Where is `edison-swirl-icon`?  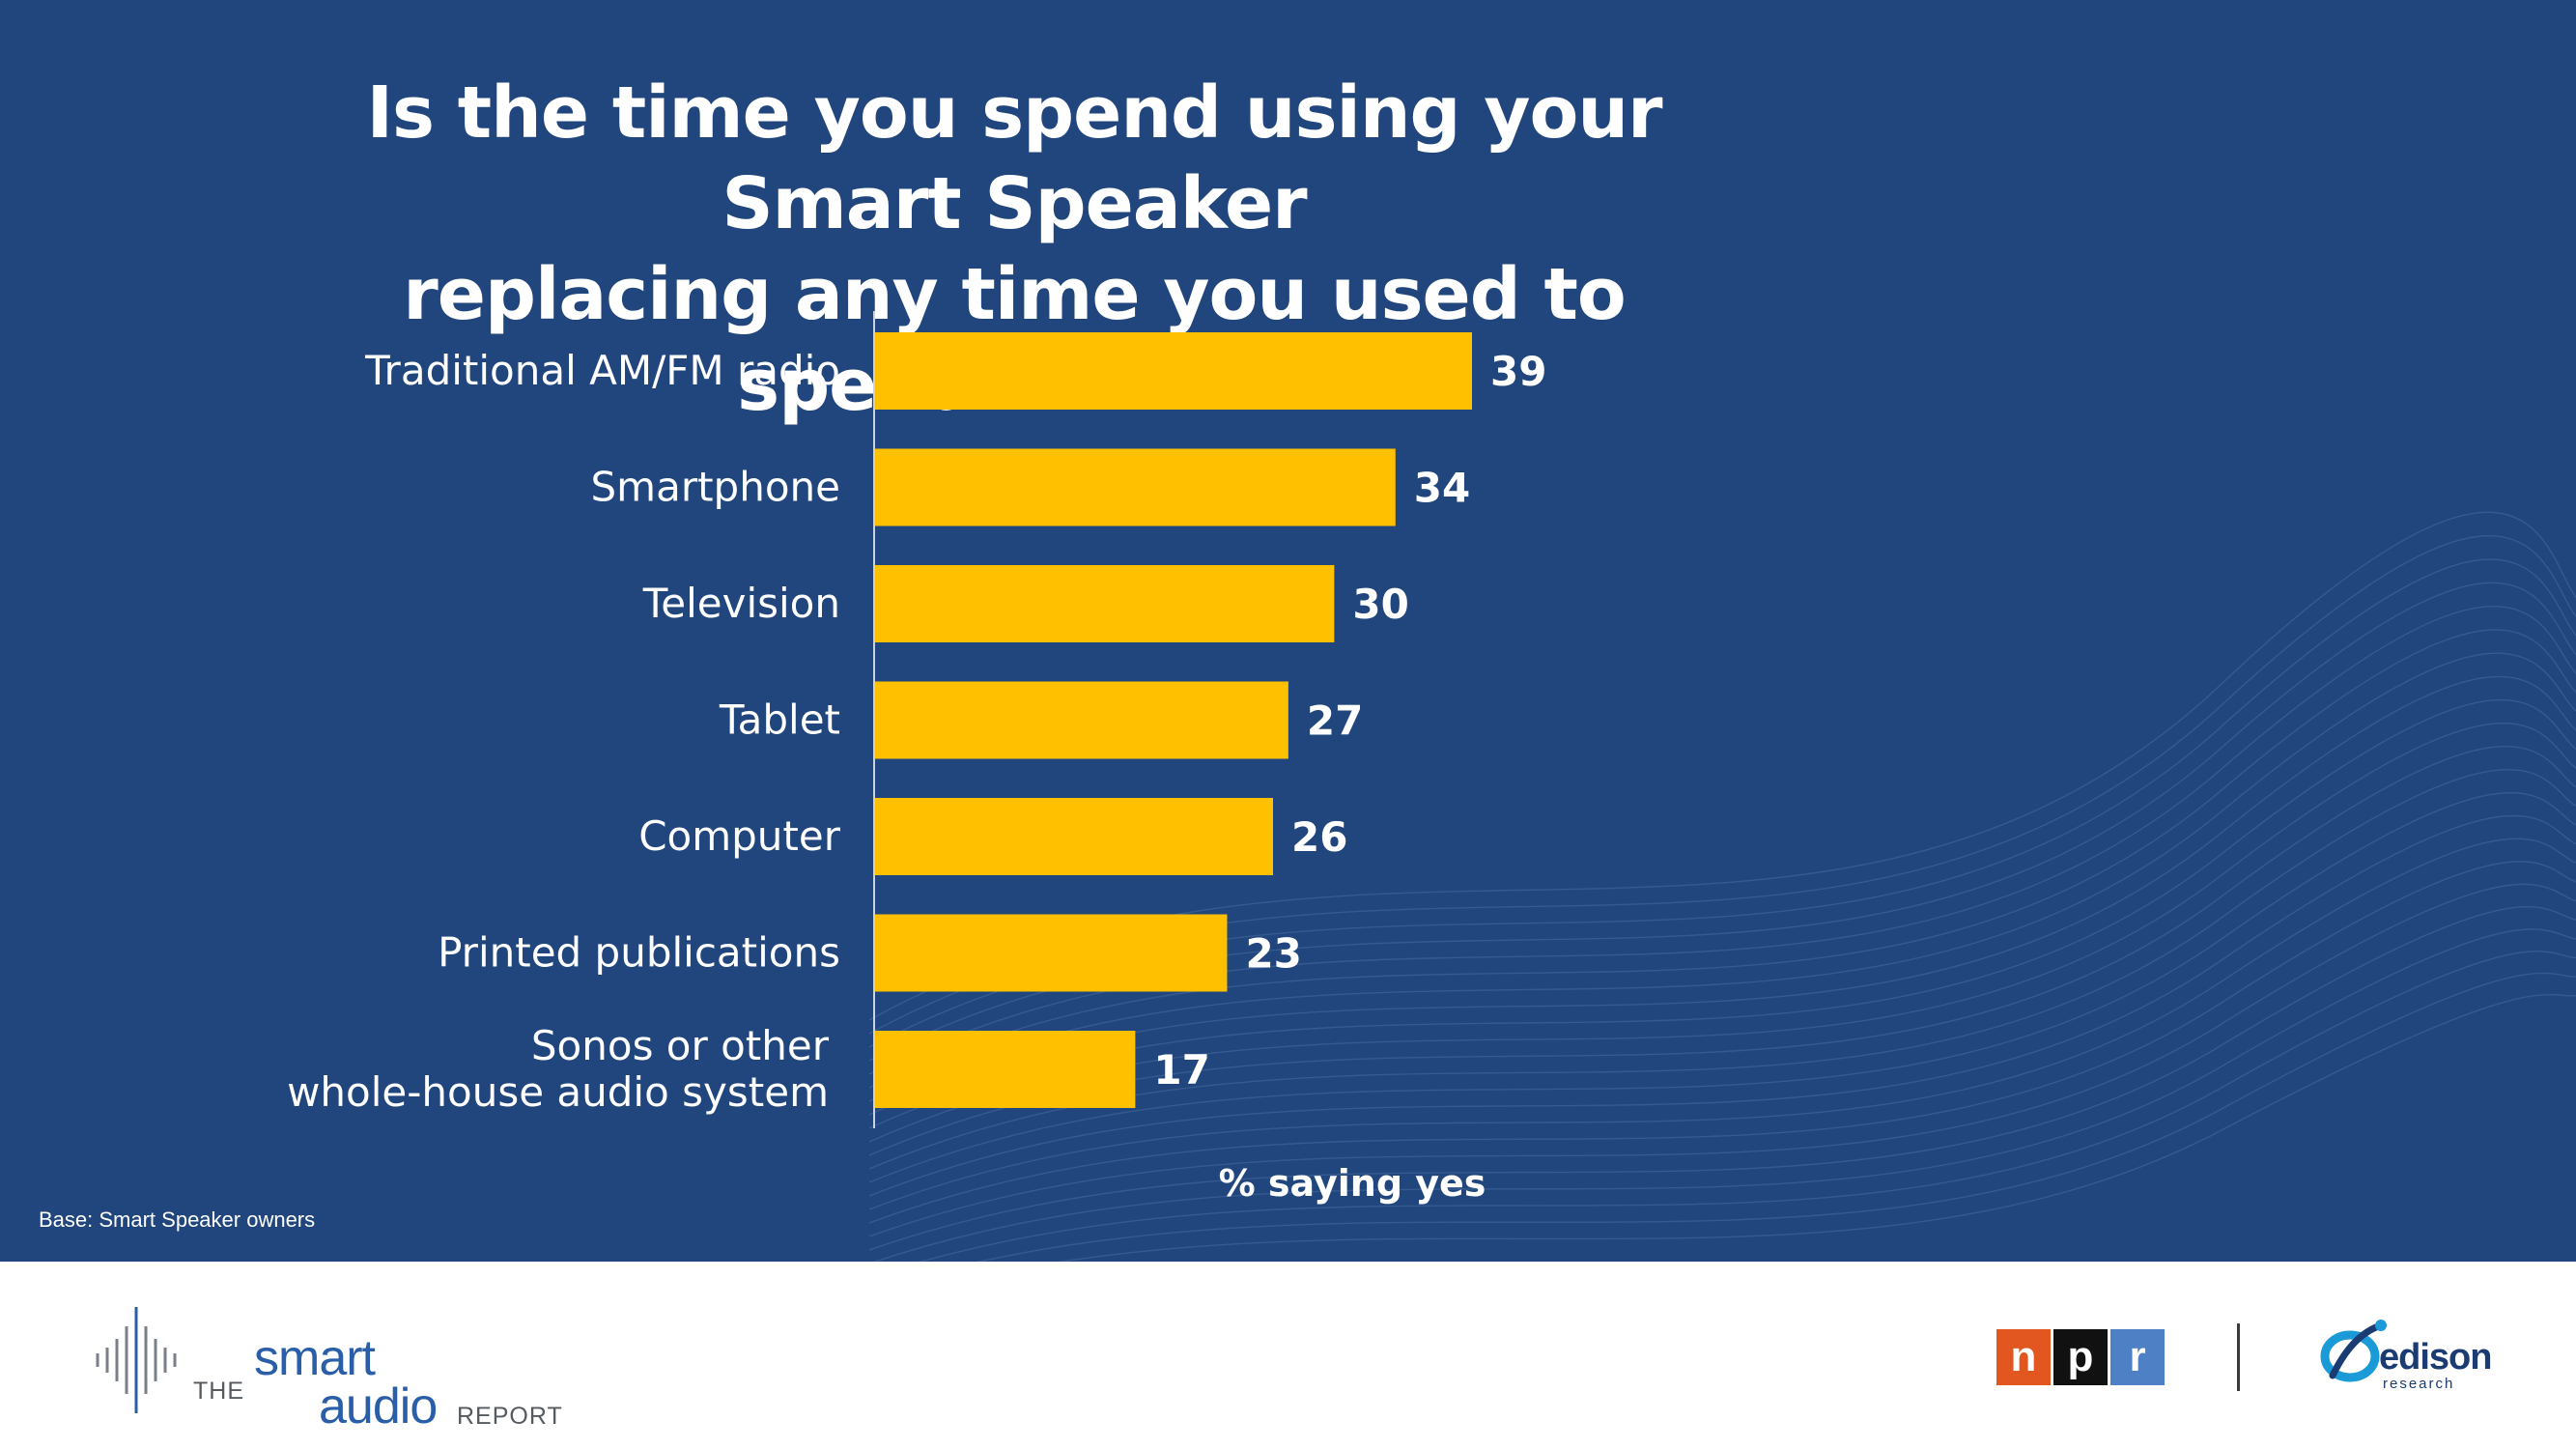
edison-swirl-icon is located at coordinates (2353, 1351).